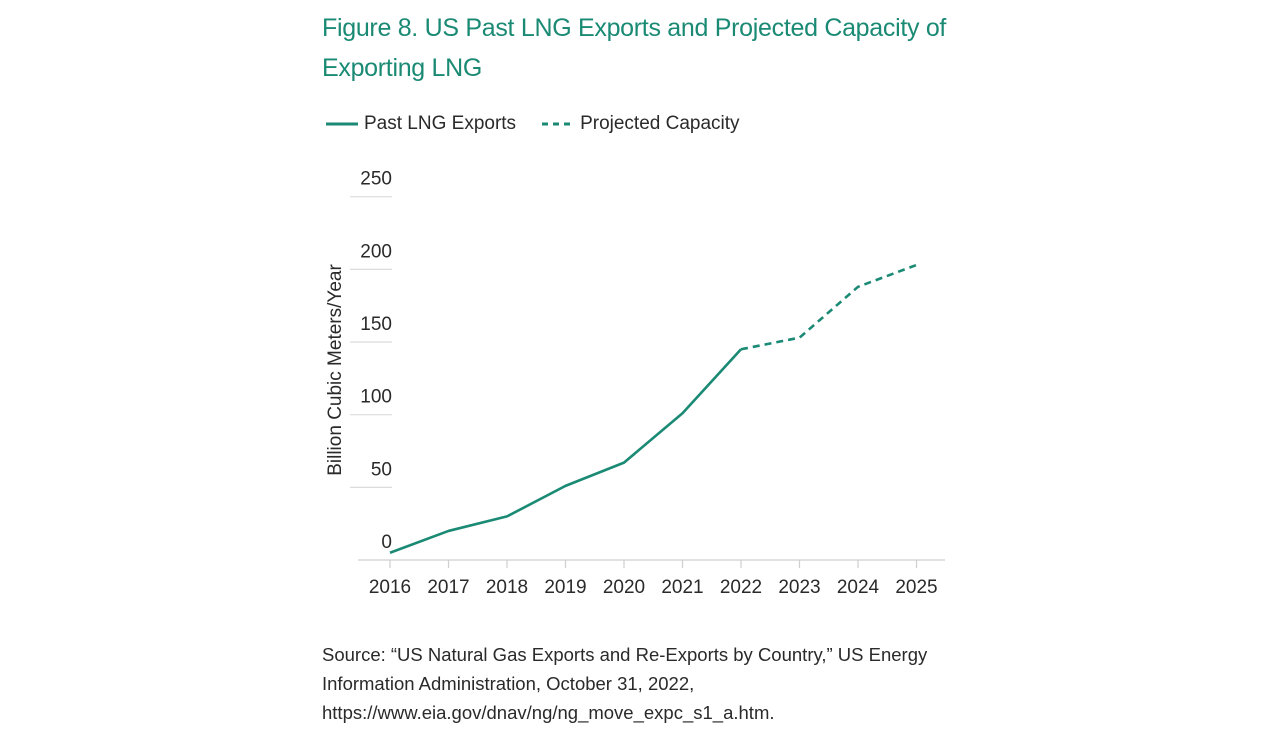 The width and height of the screenshot is (1280, 730). I want to click on x-tick-label: 2020, so click(624, 587).